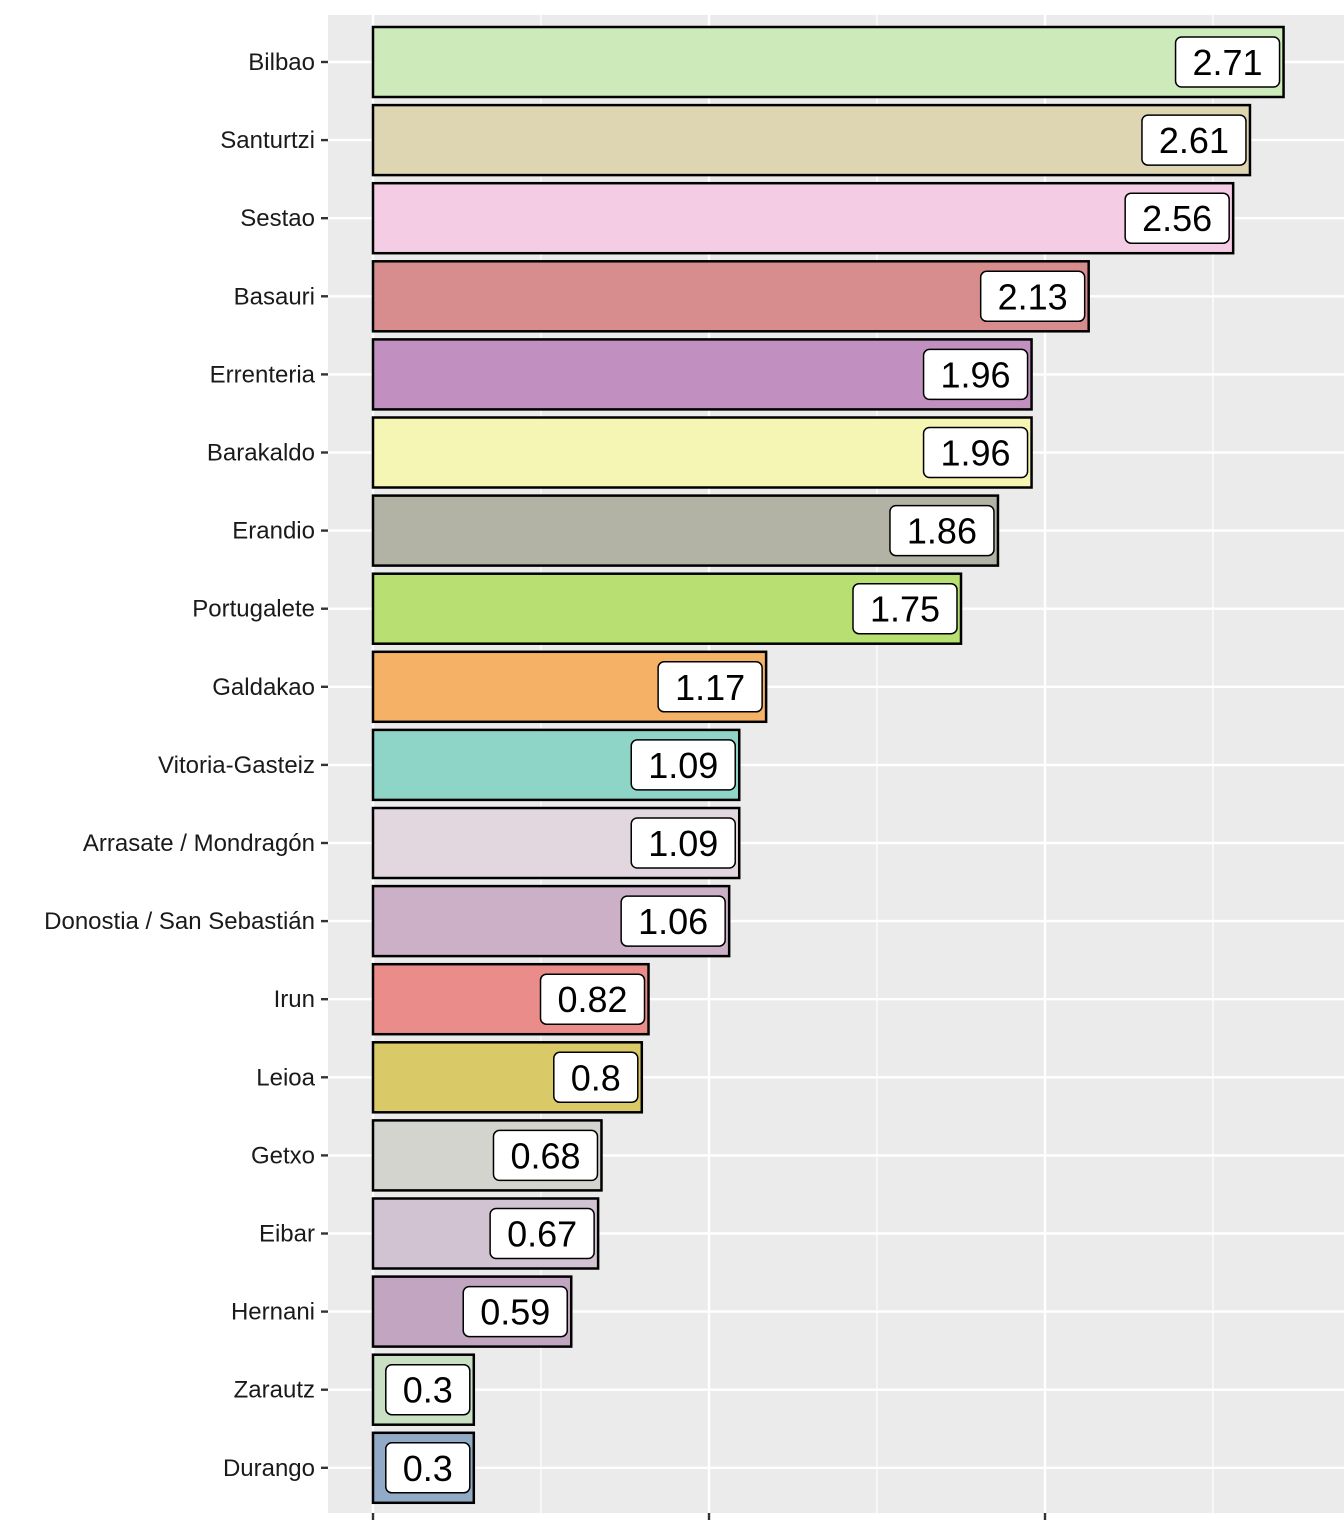 The width and height of the screenshot is (1344, 1536). What do you see at coordinates (273, 531) in the screenshot?
I see `y-tick-label: Erandio` at bounding box center [273, 531].